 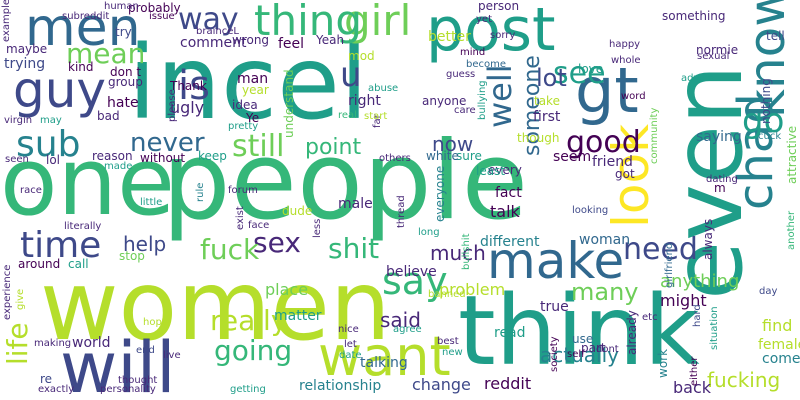 What do you see at coordinates (576, 354) in the screenshot?
I see `word-self: self` at bounding box center [576, 354].